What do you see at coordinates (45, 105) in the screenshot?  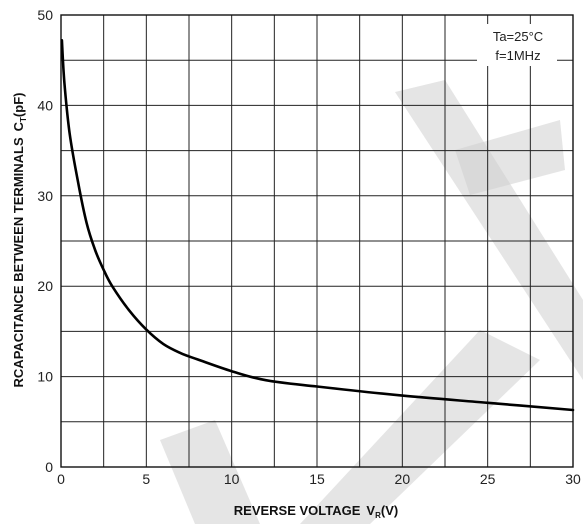 I see `y-tick-label: 40` at bounding box center [45, 105].